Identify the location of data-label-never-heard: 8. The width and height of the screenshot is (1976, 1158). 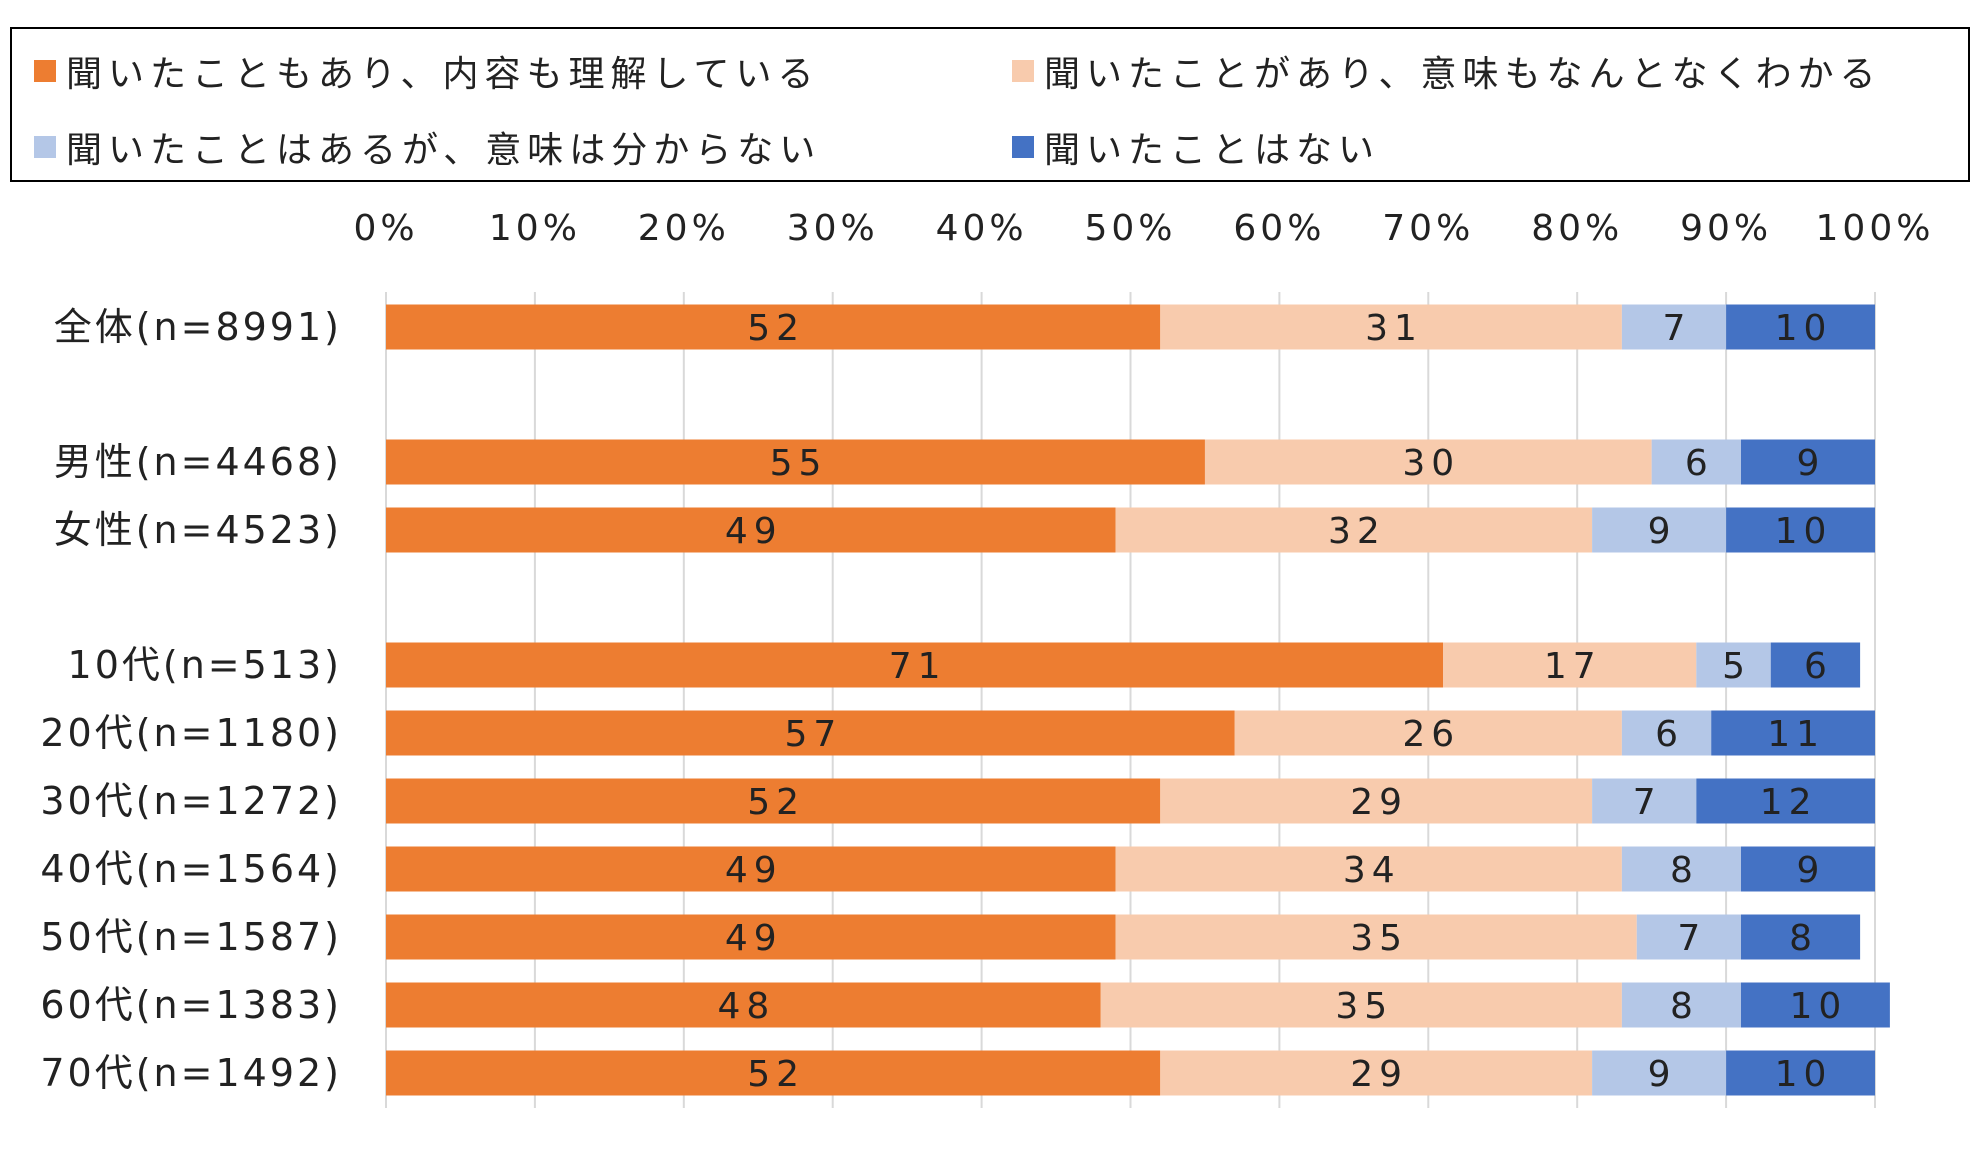
(1803, 938).